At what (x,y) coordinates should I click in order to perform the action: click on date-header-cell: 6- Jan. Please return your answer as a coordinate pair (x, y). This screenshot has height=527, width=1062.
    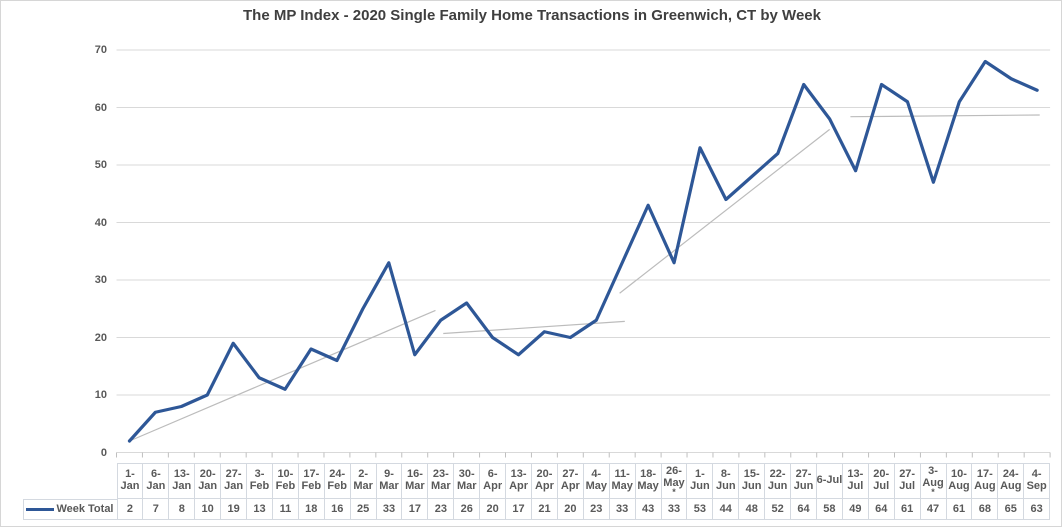
    Looking at the image, I should click on (156, 480).